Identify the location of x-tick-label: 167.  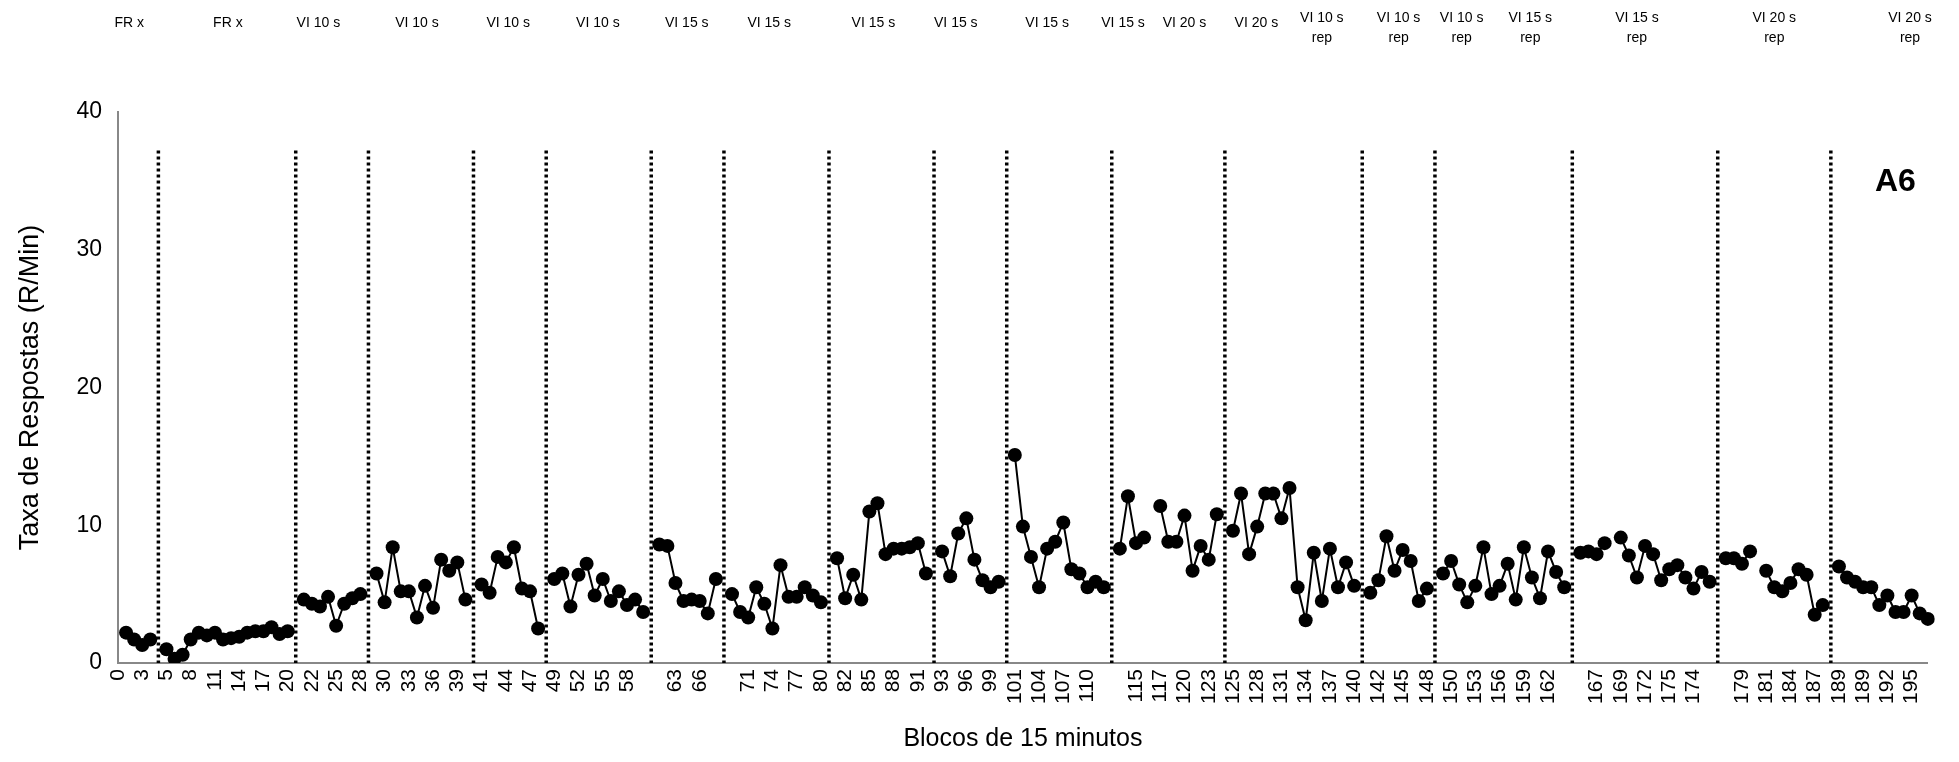
(1595, 686).